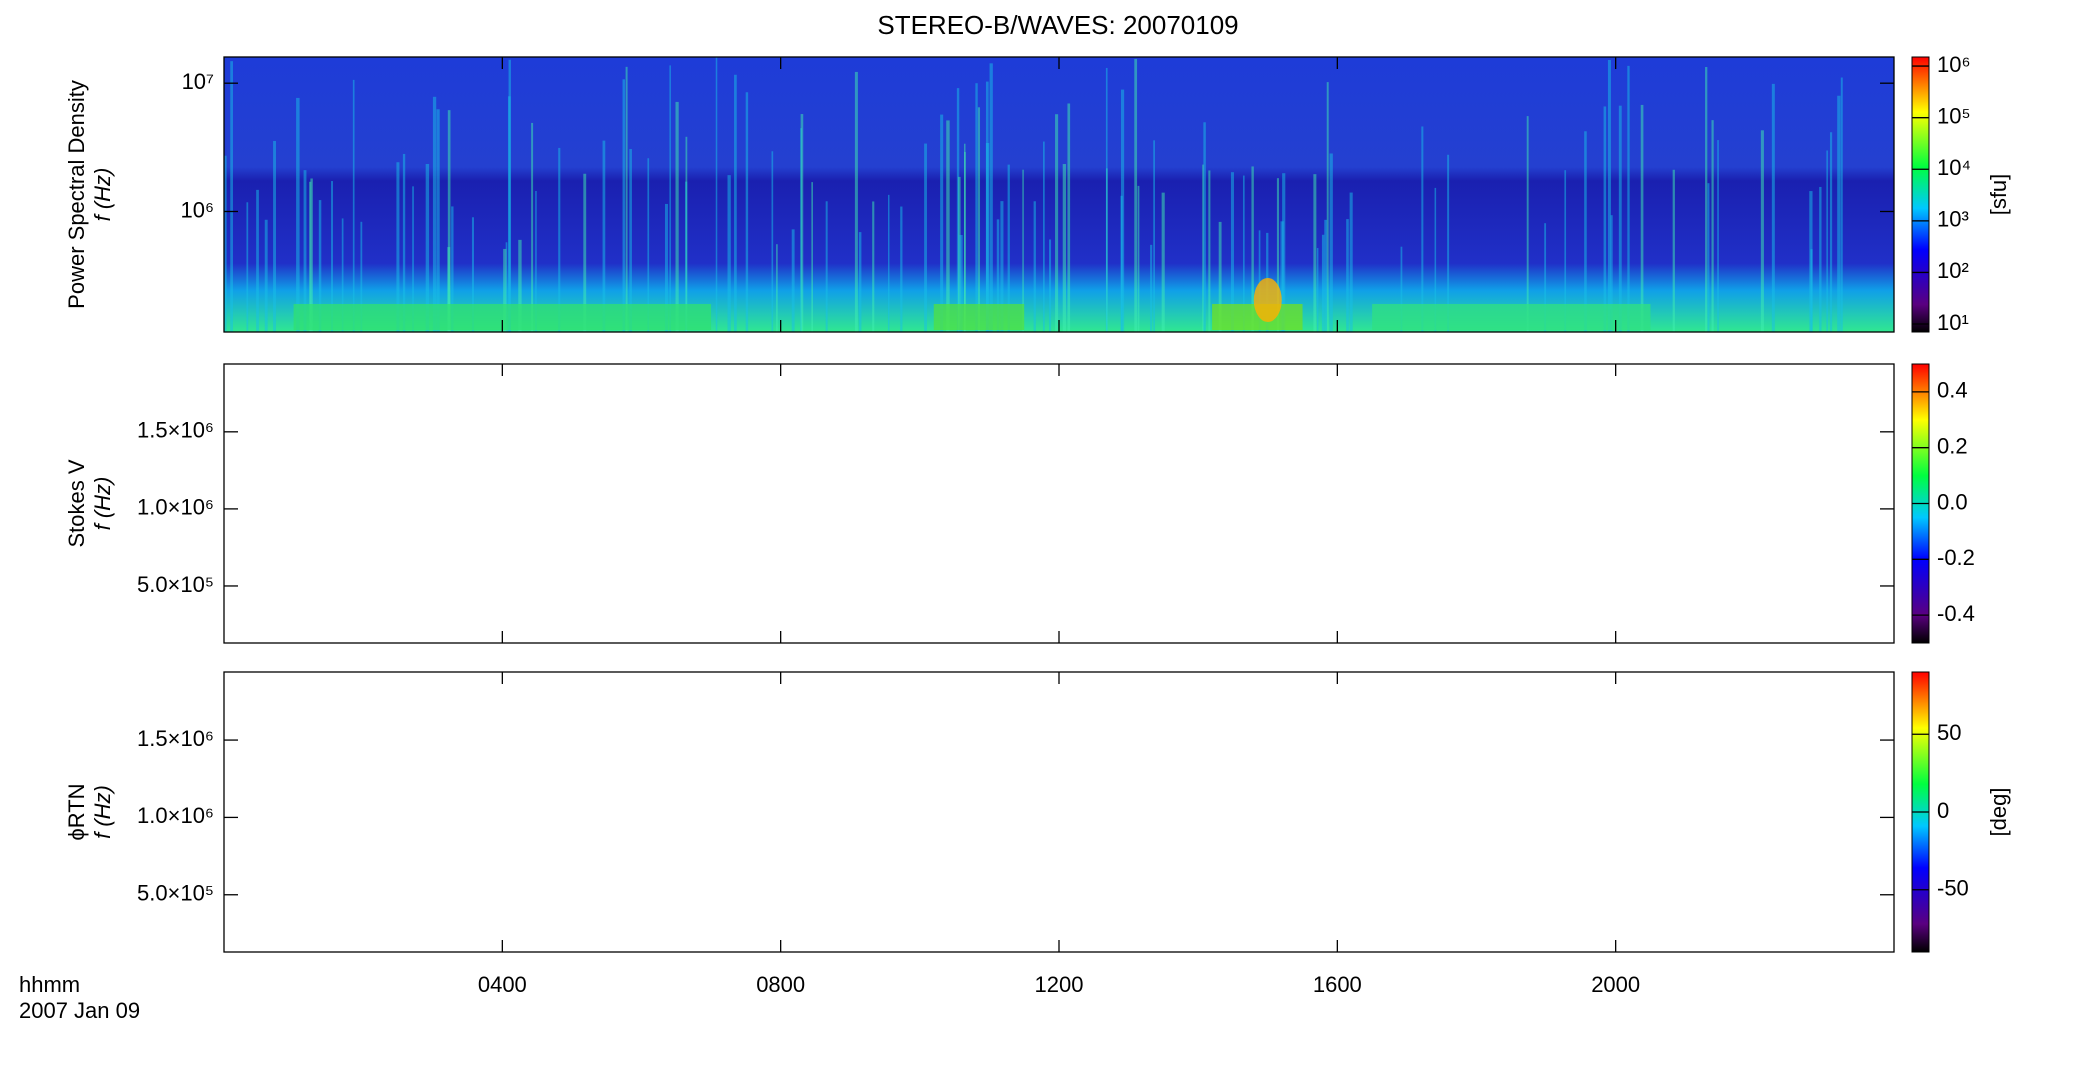  I want to click on colorbar, so click(1920, 194).